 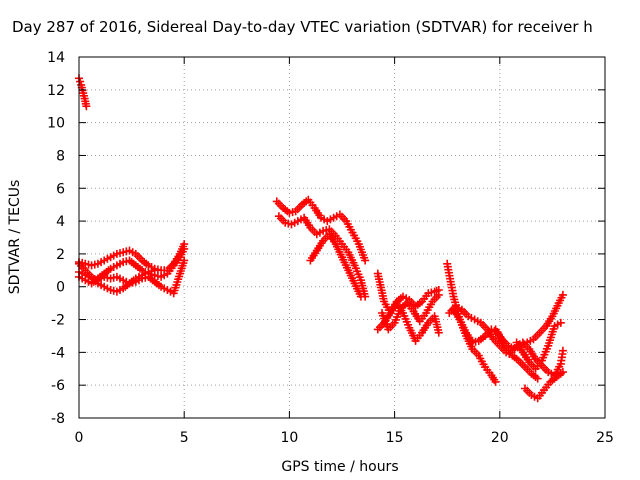 What do you see at coordinates (58, 321) in the screenshot?
I see `y-tick-label: -2` at bounding box center [58, 321].